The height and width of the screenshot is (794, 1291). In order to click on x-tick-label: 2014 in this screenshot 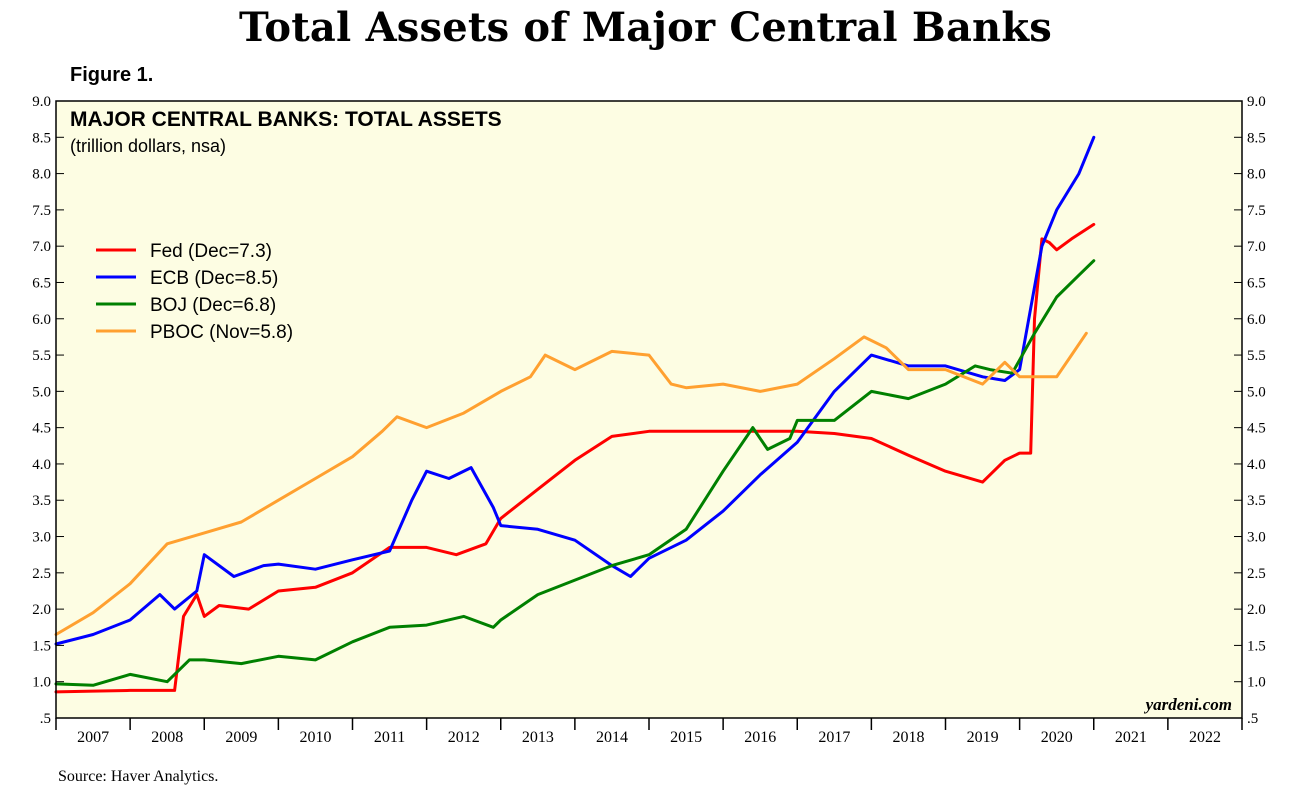, I will do `click(612, 737)`.